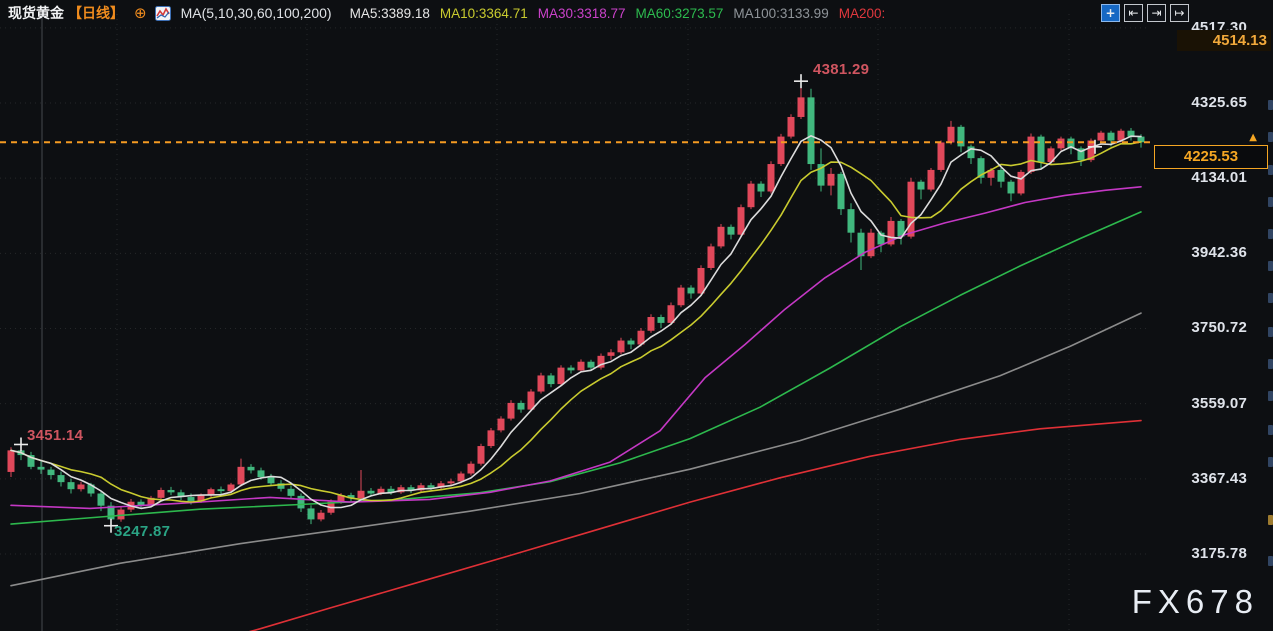 The height and width of the screenshot is (631, 1273). I want to click on ma-value-ma200: MA200:, so click(862, 13).